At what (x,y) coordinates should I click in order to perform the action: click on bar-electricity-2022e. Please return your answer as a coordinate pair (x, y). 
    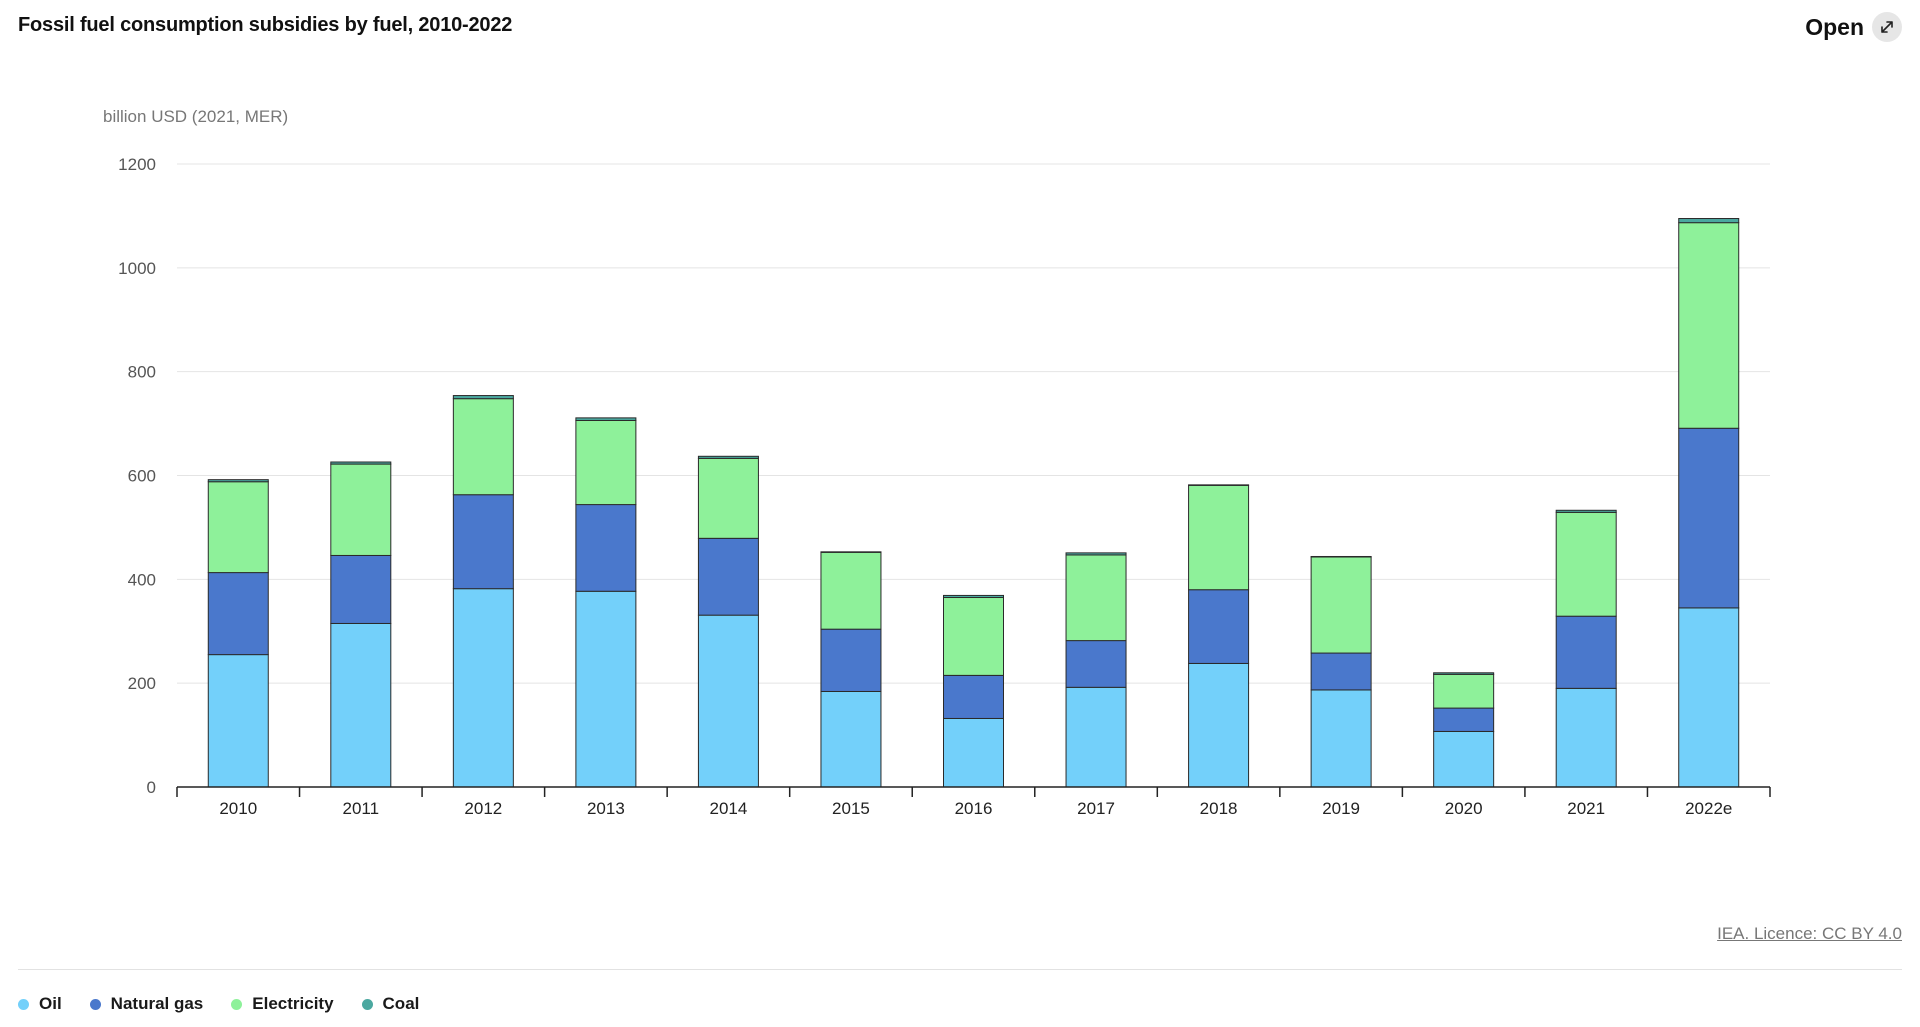
    Looking at the image, I should click on (1709, 325).